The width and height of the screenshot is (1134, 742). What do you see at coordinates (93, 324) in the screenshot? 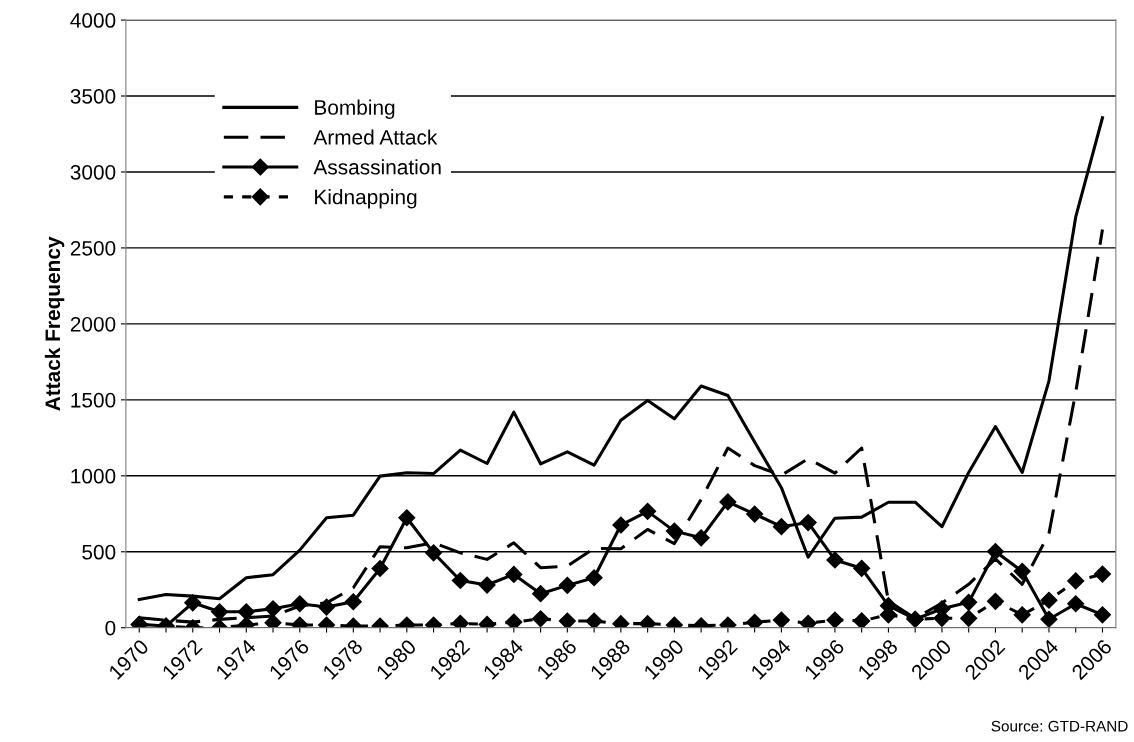
I see `y-tick-label: 2000` at bounding box center [93, 324].